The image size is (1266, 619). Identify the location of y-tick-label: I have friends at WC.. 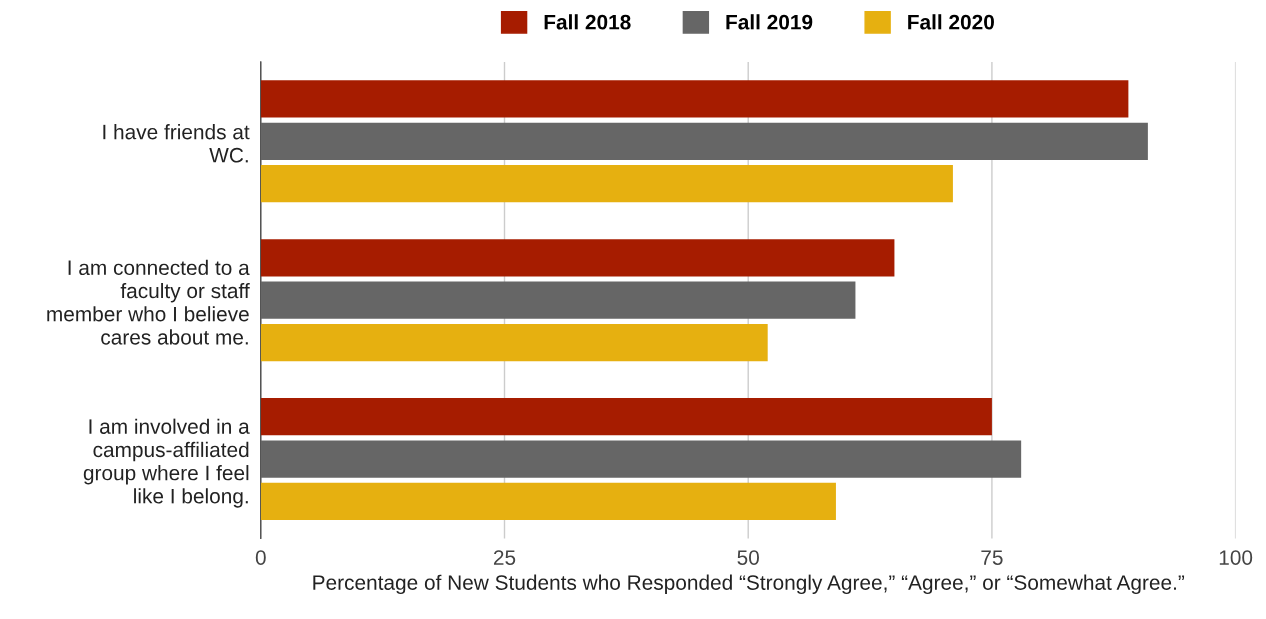
(176, 143).